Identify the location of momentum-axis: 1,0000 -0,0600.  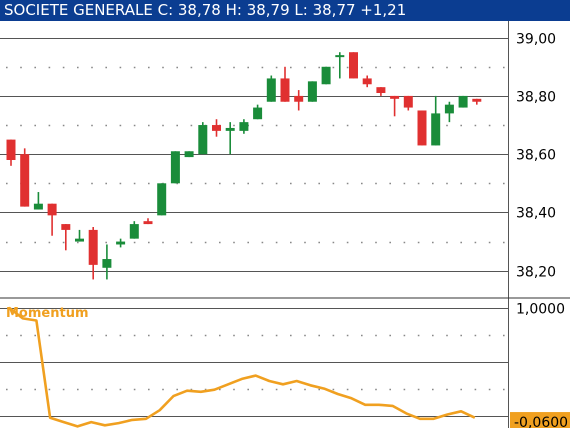
(540, 365).